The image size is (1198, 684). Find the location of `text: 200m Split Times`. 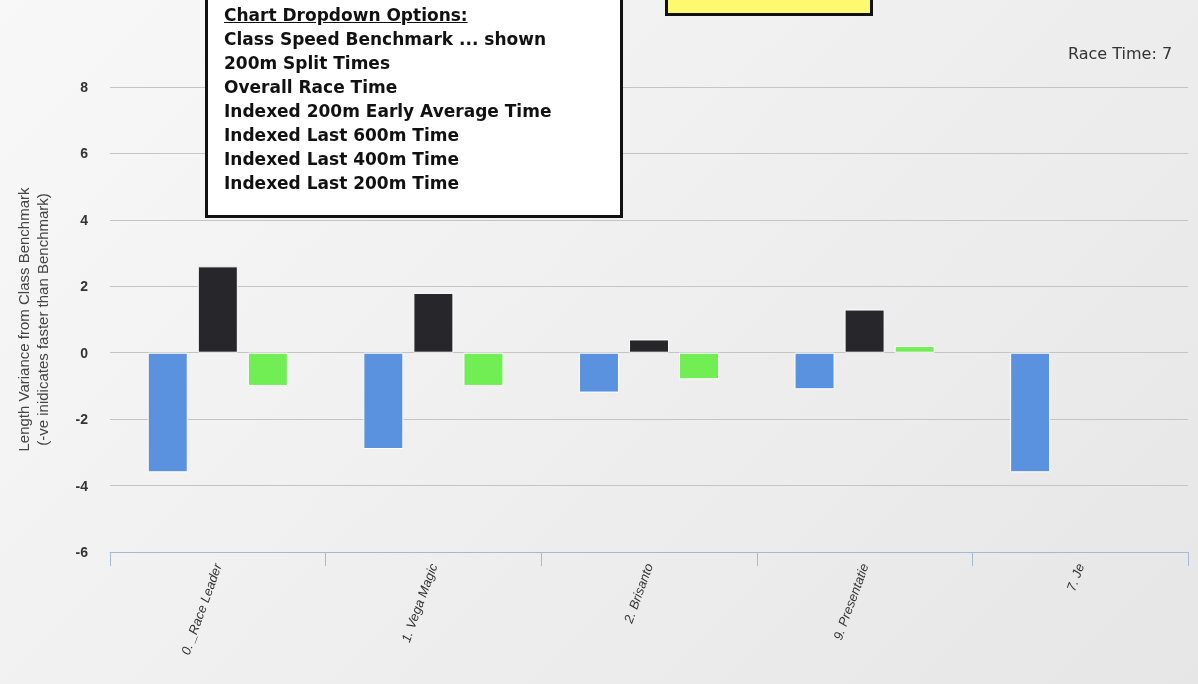

text: 200m Split Times is located at coordinates (307, 63).